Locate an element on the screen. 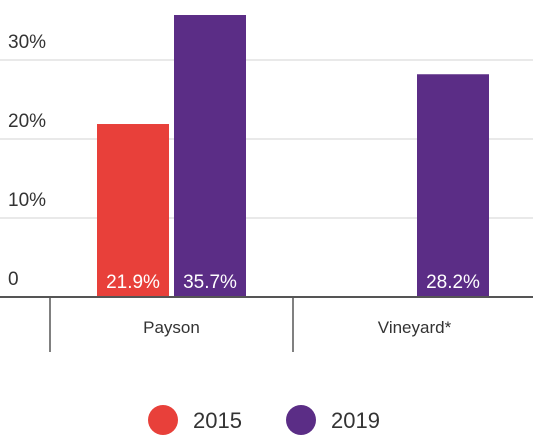 The height and width of the screenshot is (438, 533). y-tick-label: 10% is located at coordinates (27, 200).